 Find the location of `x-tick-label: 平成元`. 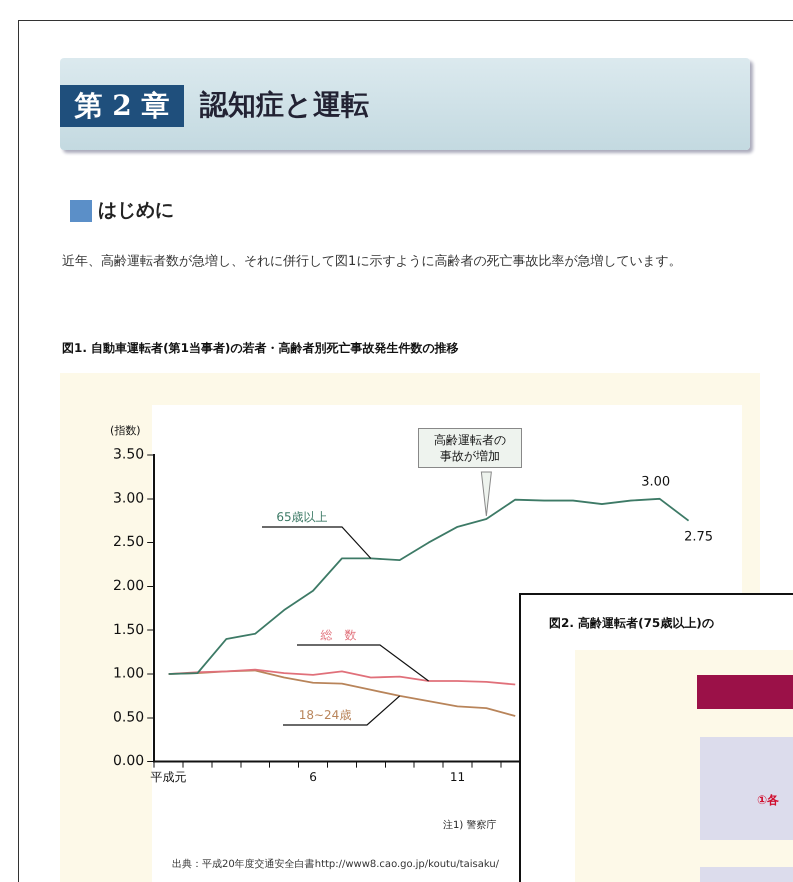

x-tick-label: 平成元 is located at coordinates (168, 777).